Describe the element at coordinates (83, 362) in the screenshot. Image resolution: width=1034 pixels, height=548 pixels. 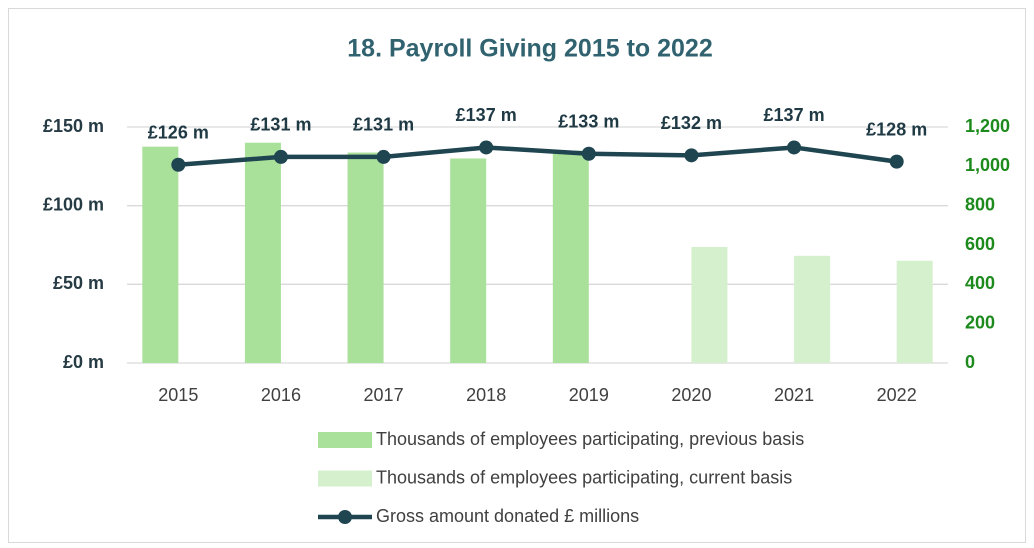
I see `y-tick-label: £0 m` at that location.